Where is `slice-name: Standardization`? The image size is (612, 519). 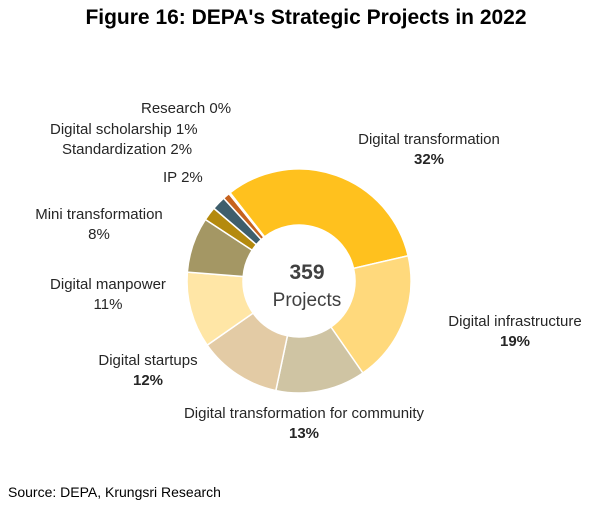
slice-name: Standardization is located at coordinates (114, 149).